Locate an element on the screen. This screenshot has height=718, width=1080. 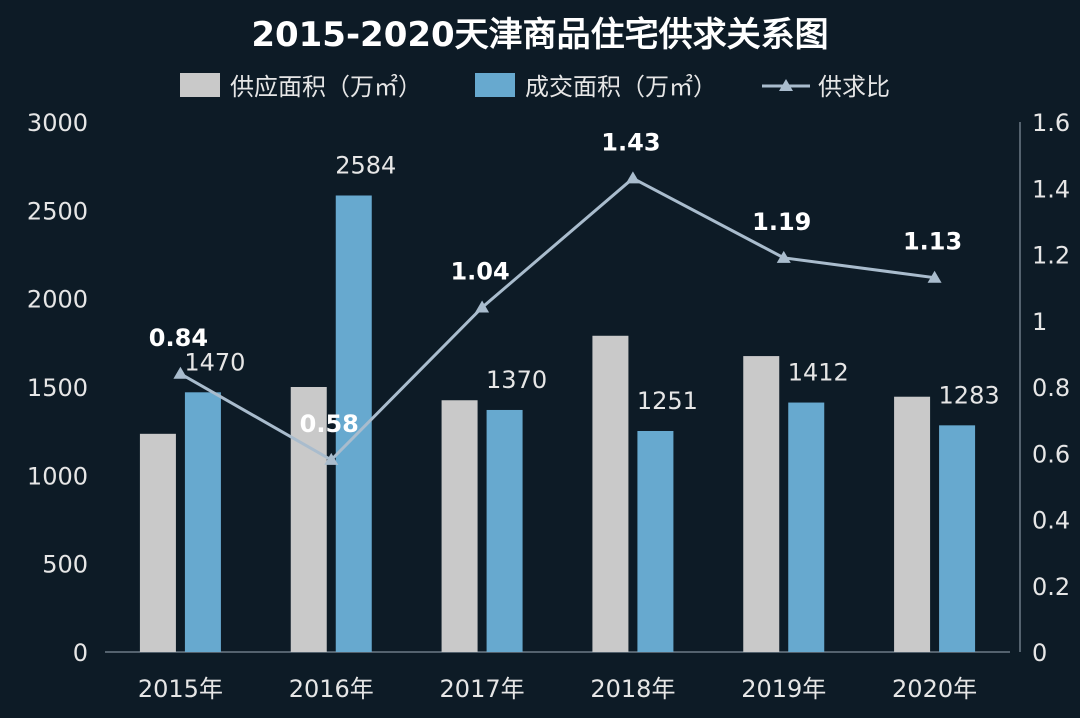
x-tick-label: 2019年 is located at coordinates (783, 689).